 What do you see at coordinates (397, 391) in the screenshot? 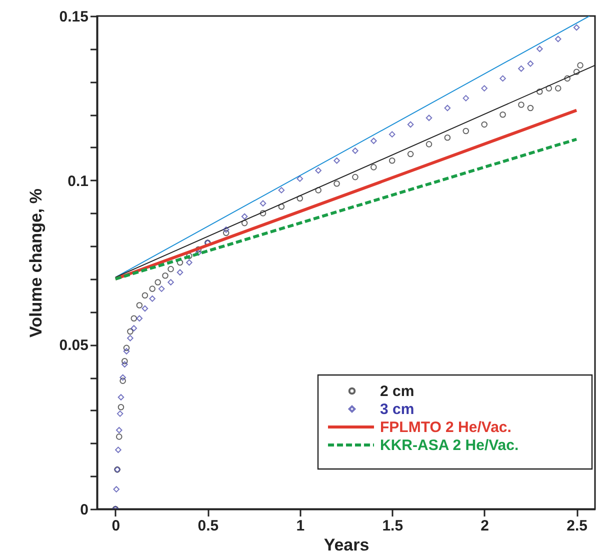
I see `legend-label: 2 cm` at bounding box center [397, 391].